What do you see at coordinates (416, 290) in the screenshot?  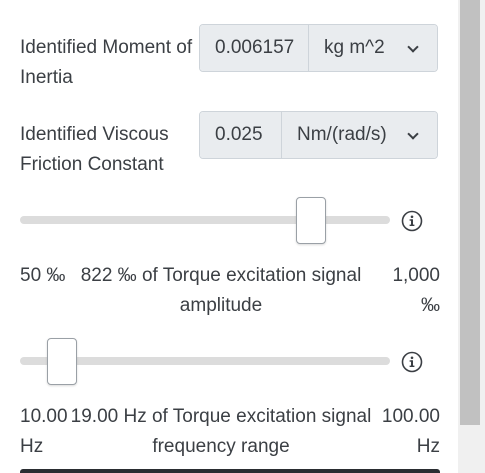 I see `amplitude-max-label: 1,000 ‰` at bounding box center [416, 290].